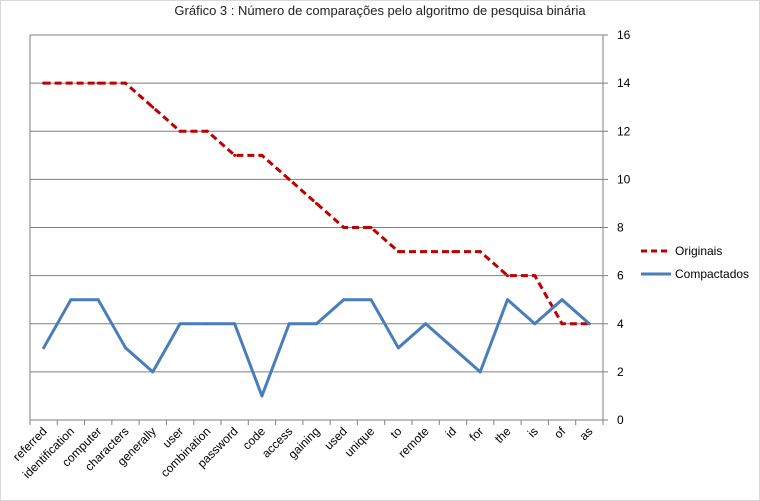 The height and width of the screenshot is (501, 760). Describe the element at coordinates (620, 228) in the screenshot. I see `y-tick-label: 8` at that location.